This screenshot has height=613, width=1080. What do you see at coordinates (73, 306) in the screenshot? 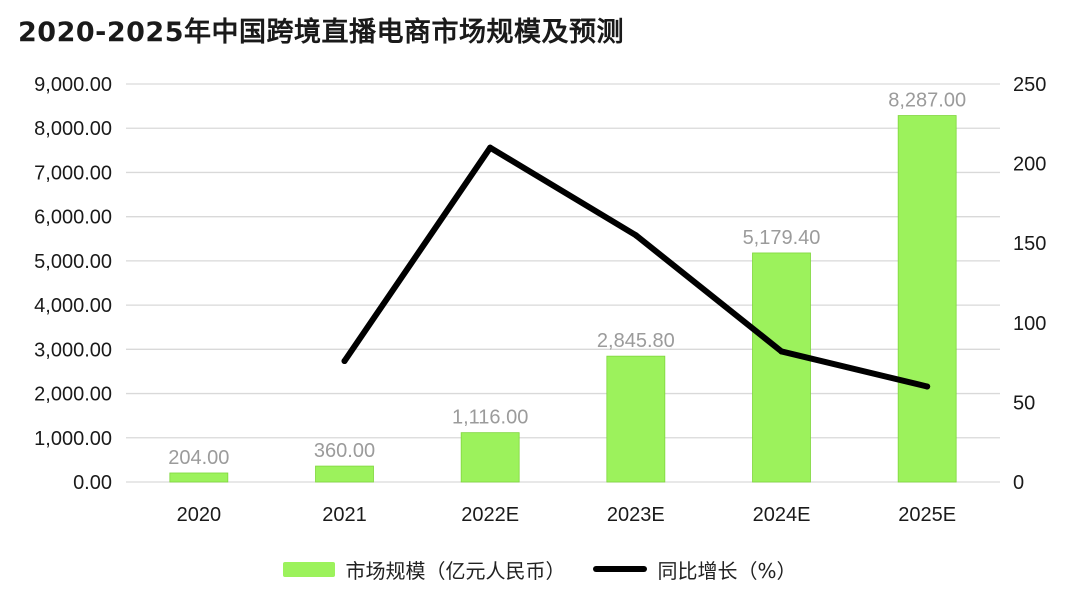
I see `left-tick-label: 4,000.00` at bounding box center [73, 306].